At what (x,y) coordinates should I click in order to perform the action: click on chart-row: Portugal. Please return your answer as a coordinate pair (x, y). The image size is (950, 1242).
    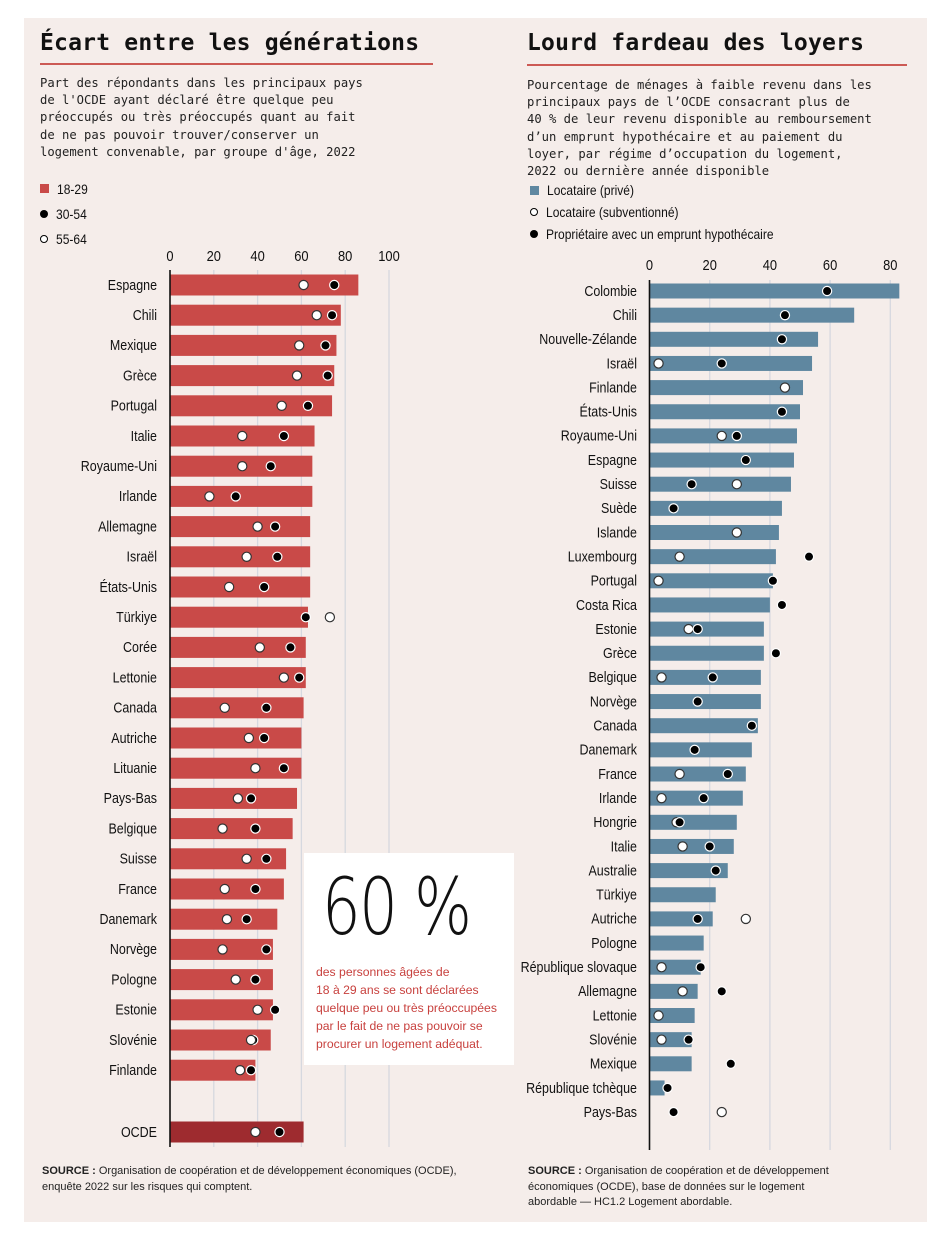
    Looking at the image, I should click on (685, 581).